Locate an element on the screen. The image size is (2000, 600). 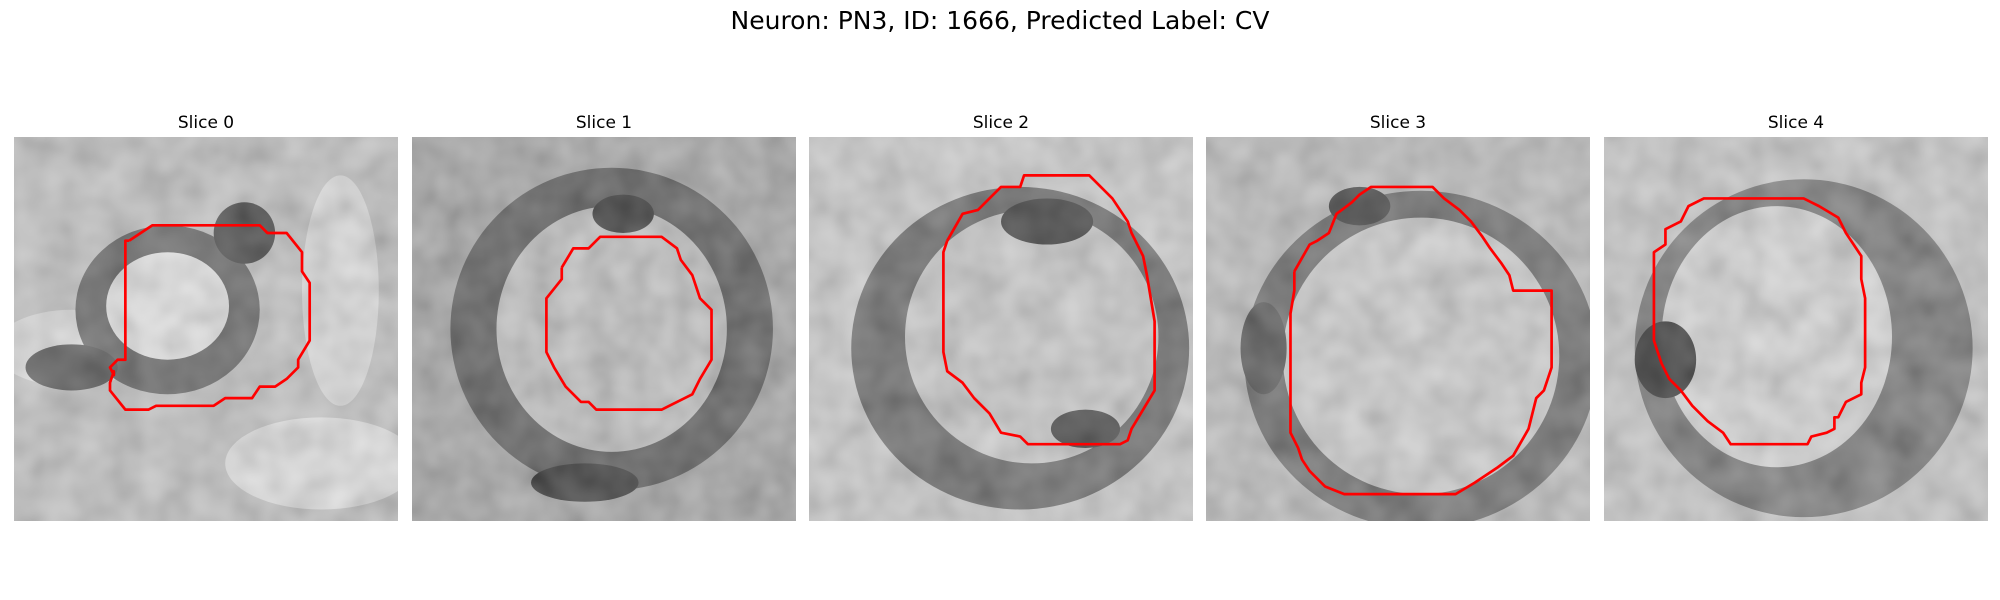
slice-title-2: Slice 2 is located at coordinates (1001, 123).